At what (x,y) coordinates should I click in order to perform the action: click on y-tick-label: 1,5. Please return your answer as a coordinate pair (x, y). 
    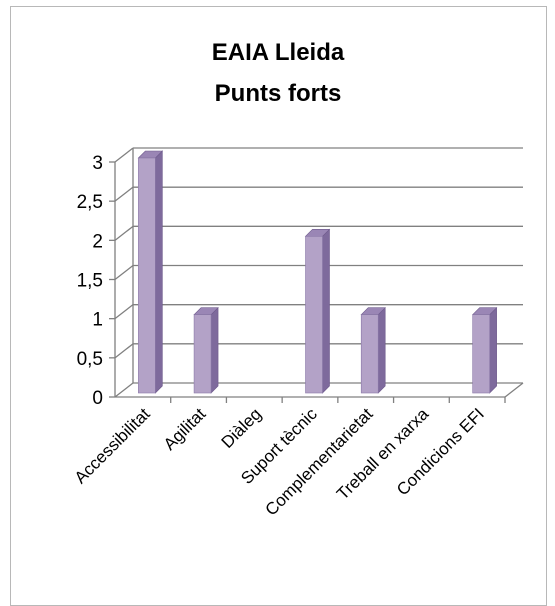
    Looking at the image, I should click on (90, 281).